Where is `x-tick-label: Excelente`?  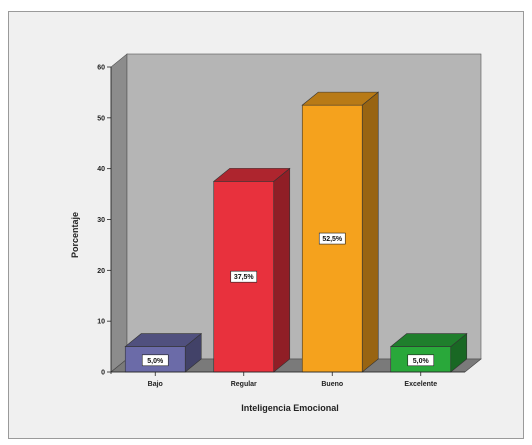 x-tick-label: Excelente is located at coordinates (420, 384).